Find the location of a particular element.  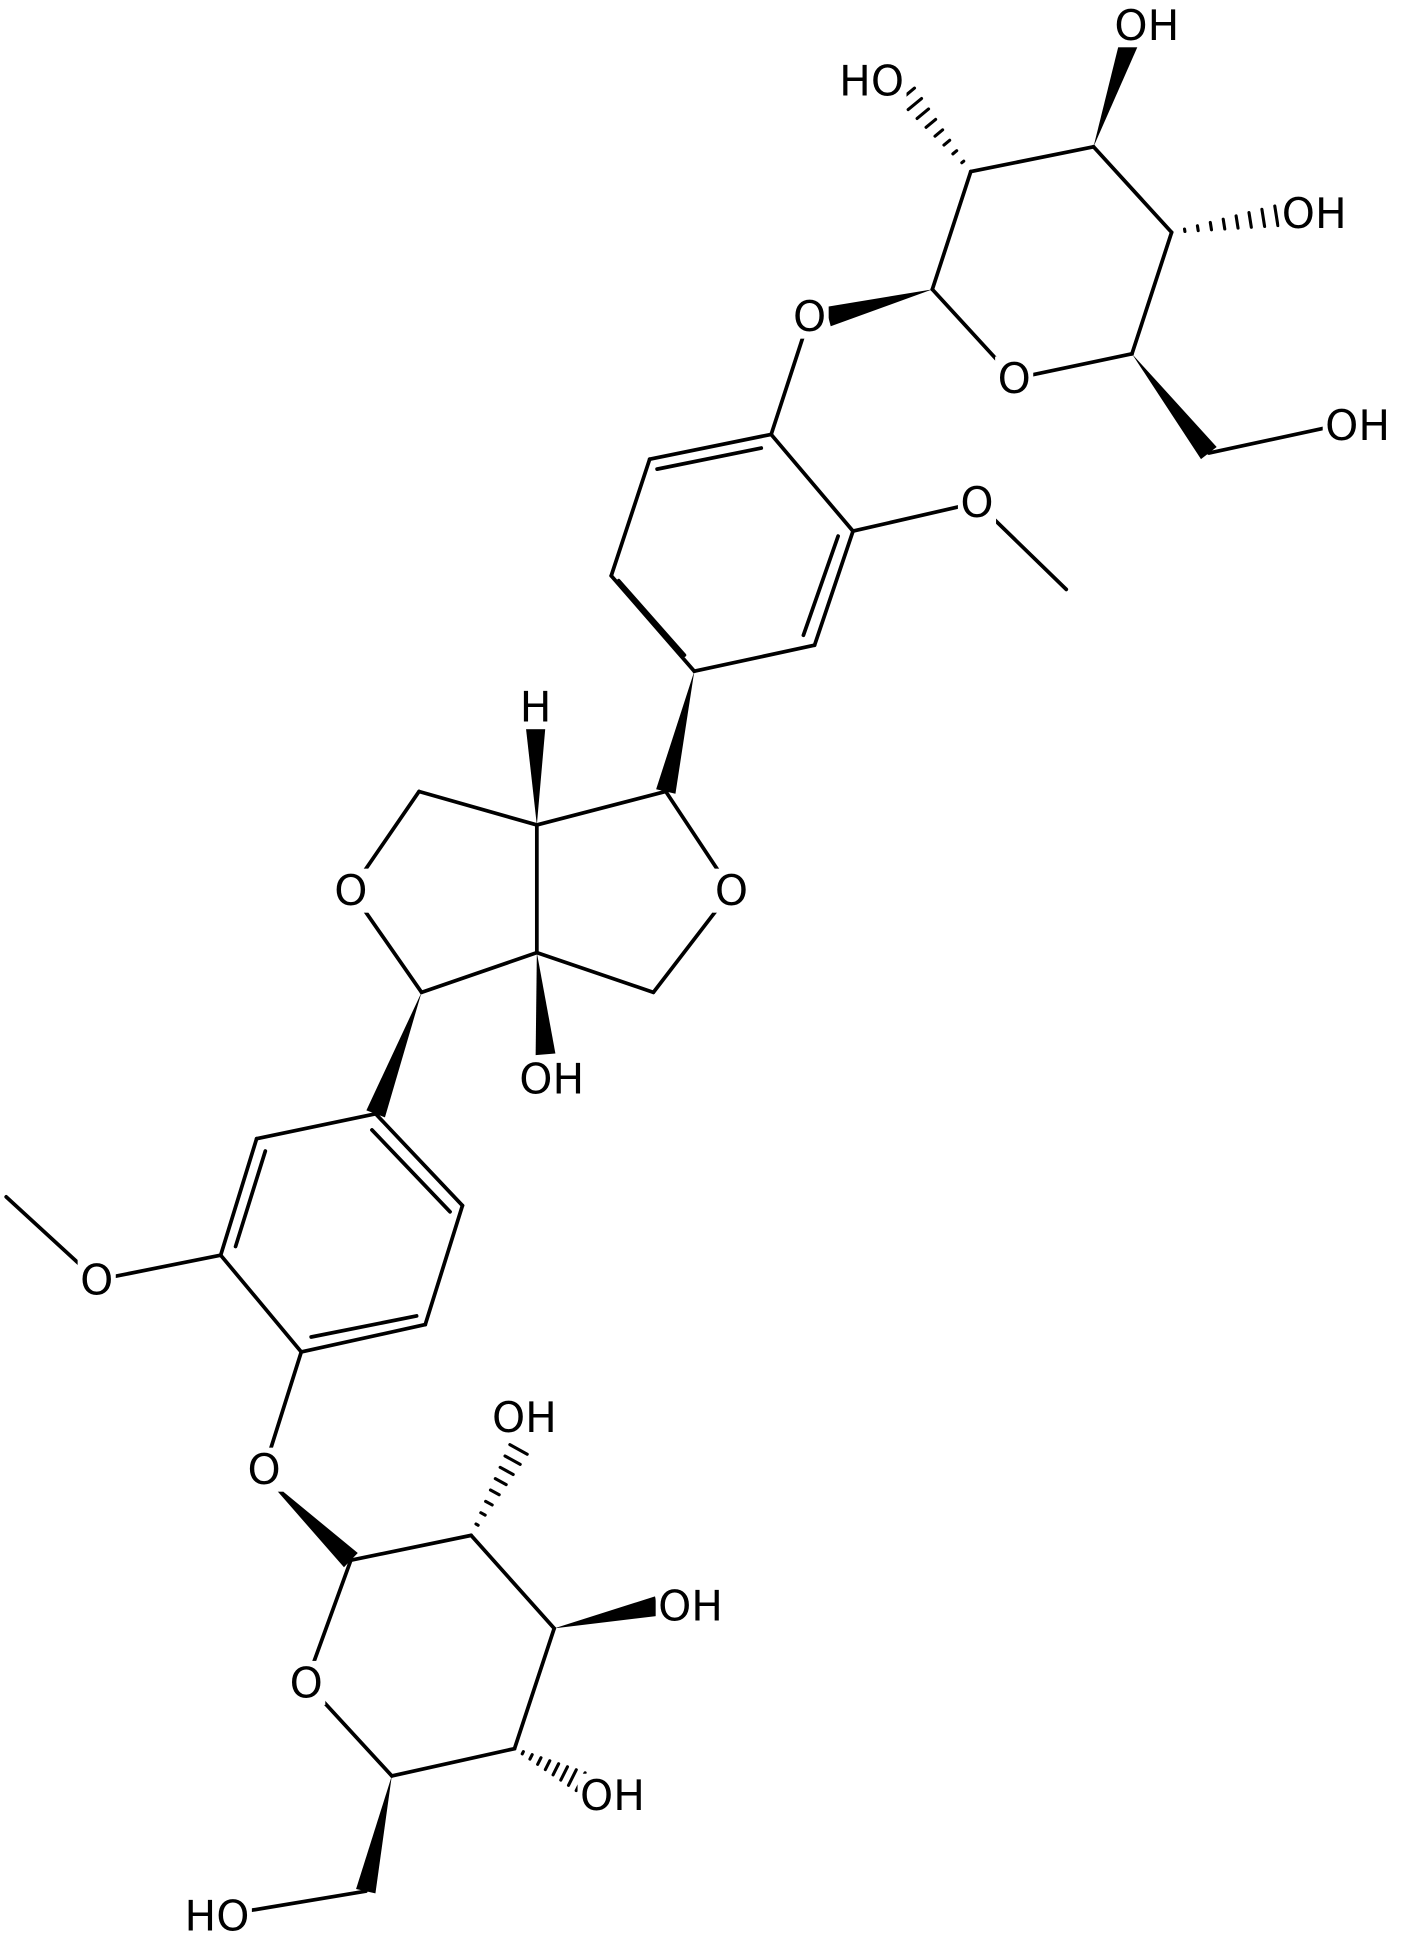

atom-label: H is located at coordinates (536, 707).